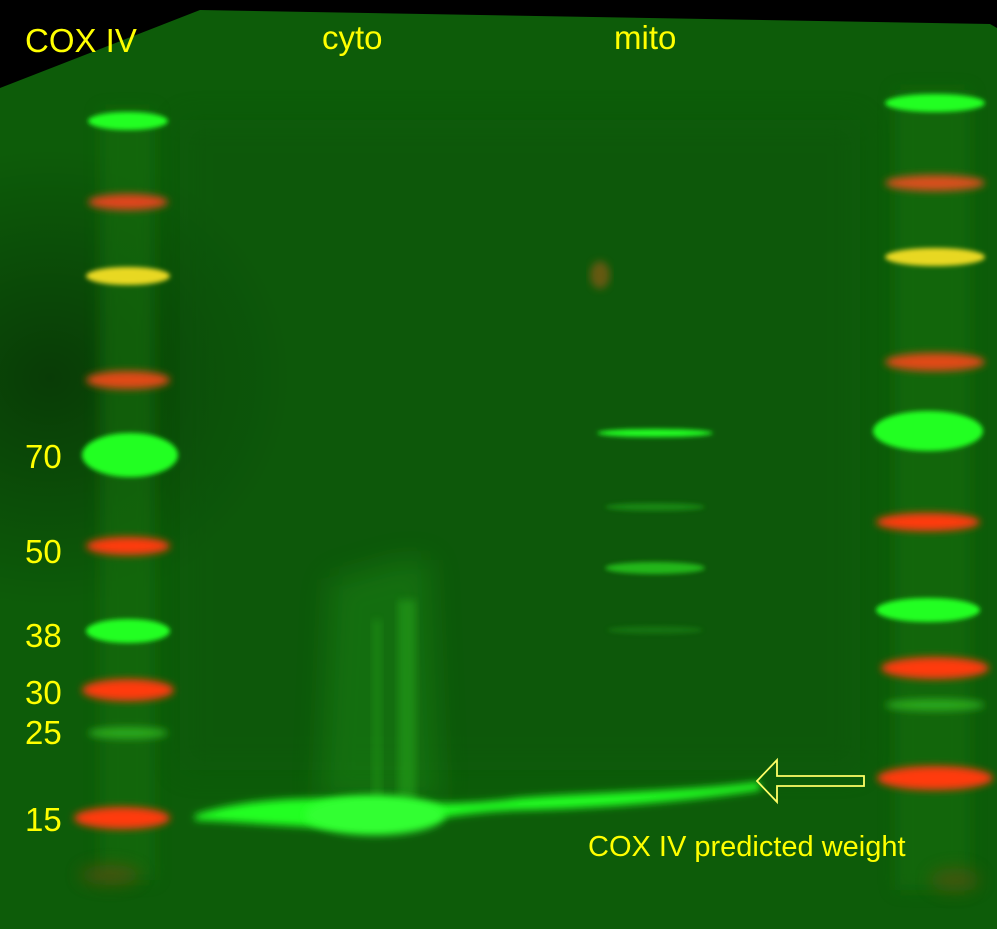 This screenshot has height=929, width=997. I want to click on lane-label-mito: mito, so click(645, 37).